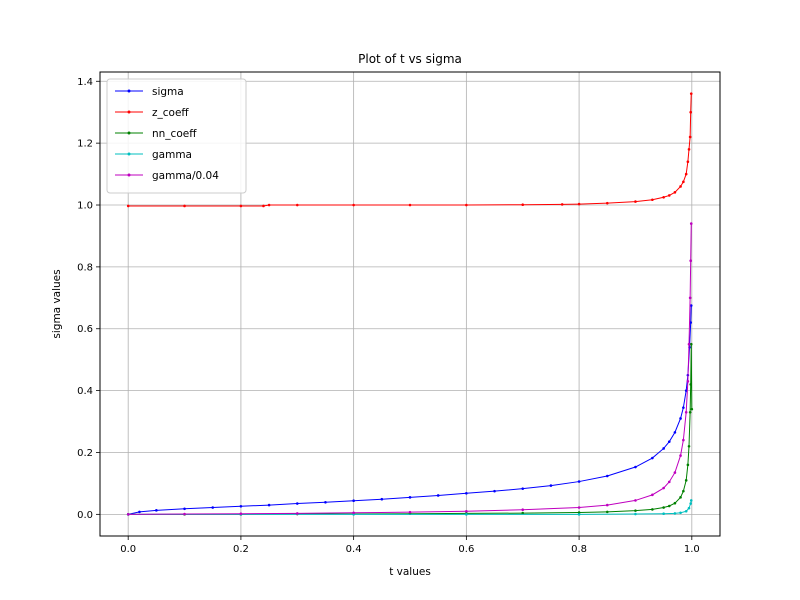  I want to click on y-tick-label: 0.2, so click(85, 453).